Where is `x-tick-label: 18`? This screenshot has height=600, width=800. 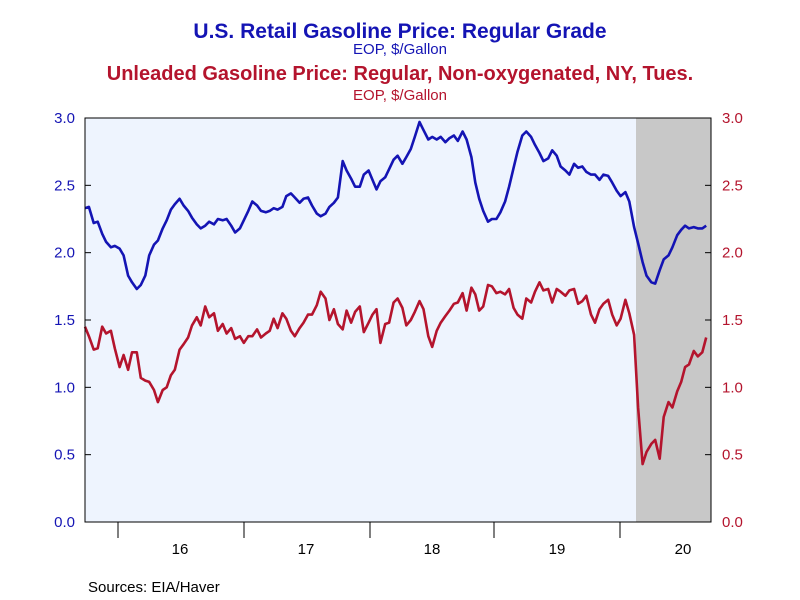
x-tick-label: 18 is located at coordinates (432, 549).